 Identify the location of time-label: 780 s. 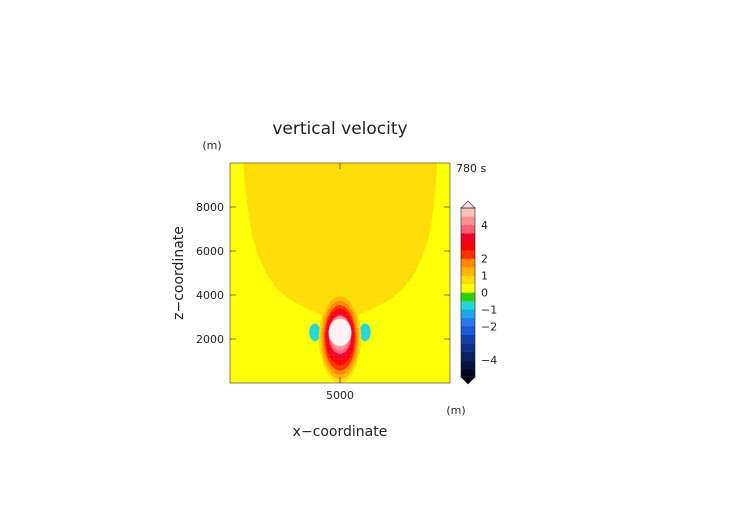
(471, 168).